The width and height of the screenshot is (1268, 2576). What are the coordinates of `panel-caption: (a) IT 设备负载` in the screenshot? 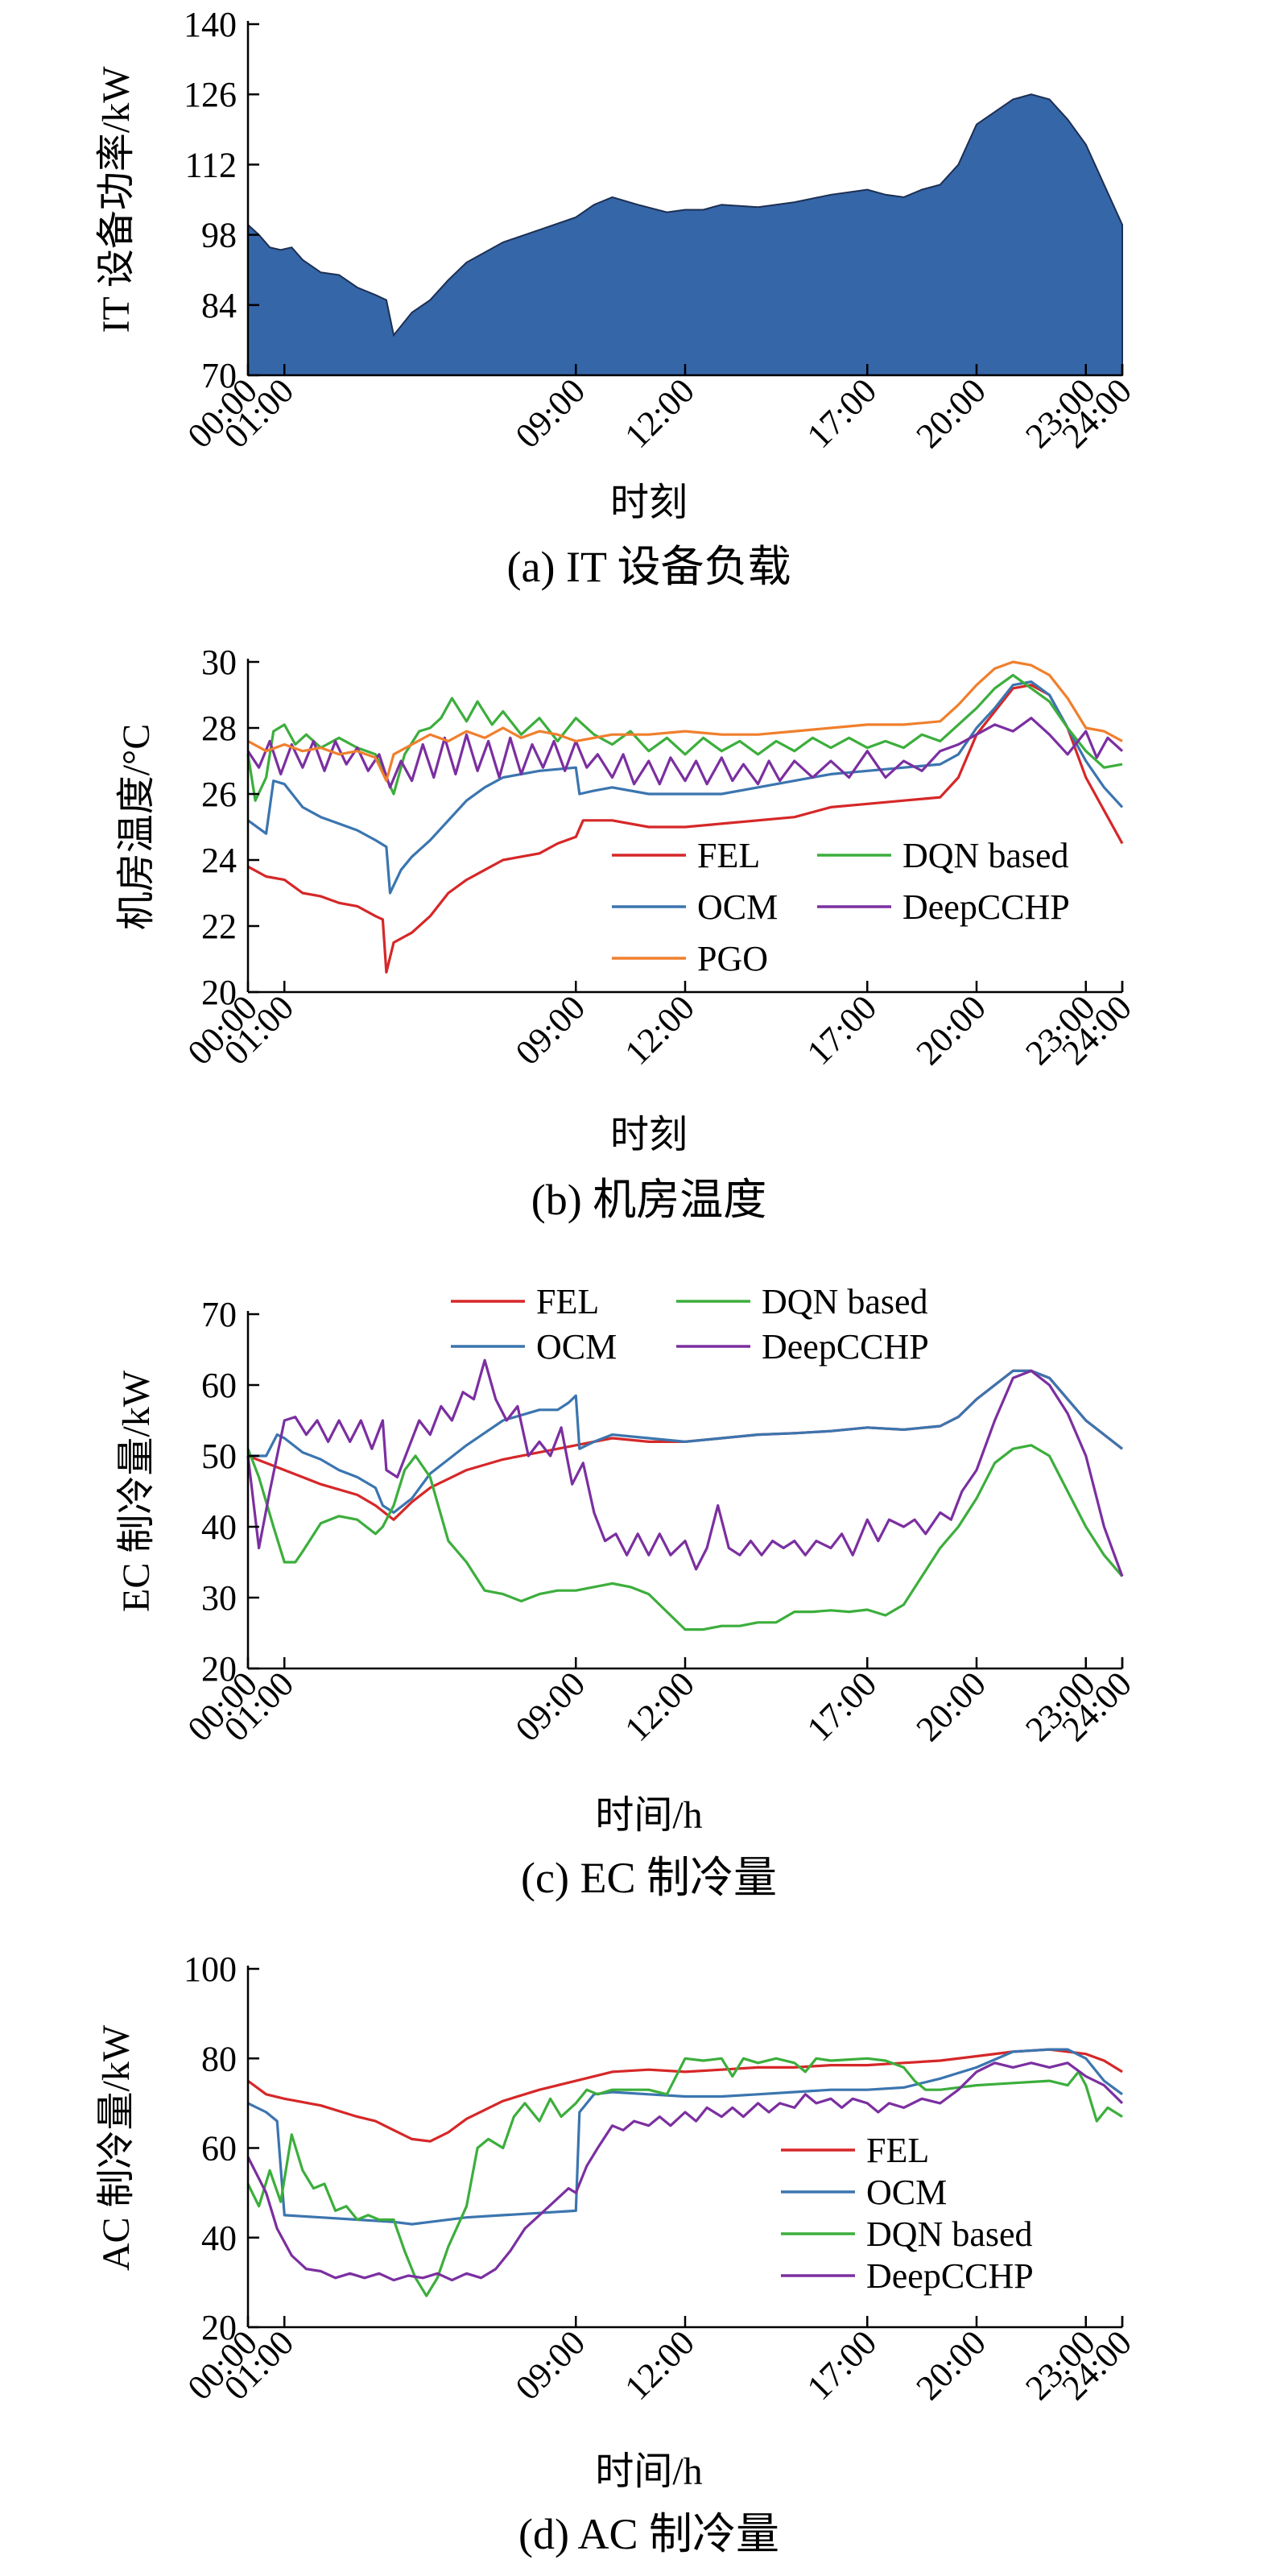 It's located at (649, 567).